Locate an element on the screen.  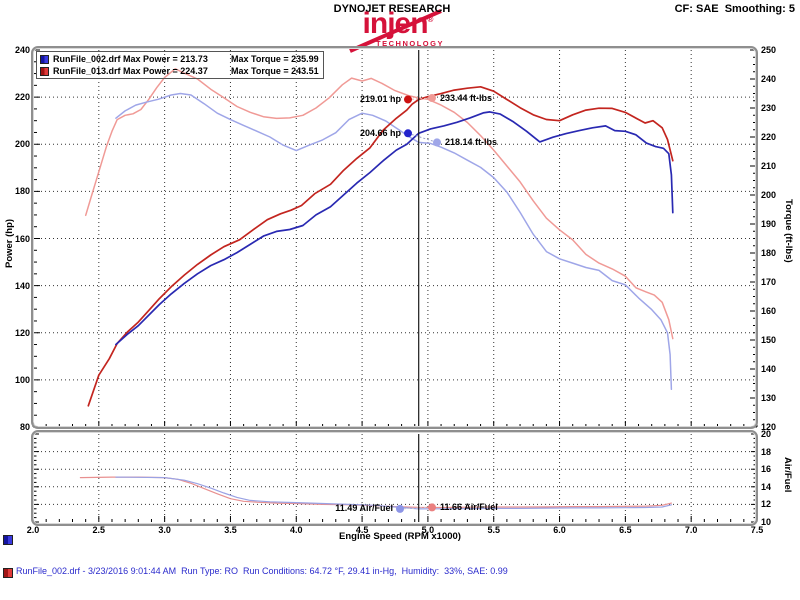
rpm-axis-tick-label: 4.0 is located at coordinates (296, 530).